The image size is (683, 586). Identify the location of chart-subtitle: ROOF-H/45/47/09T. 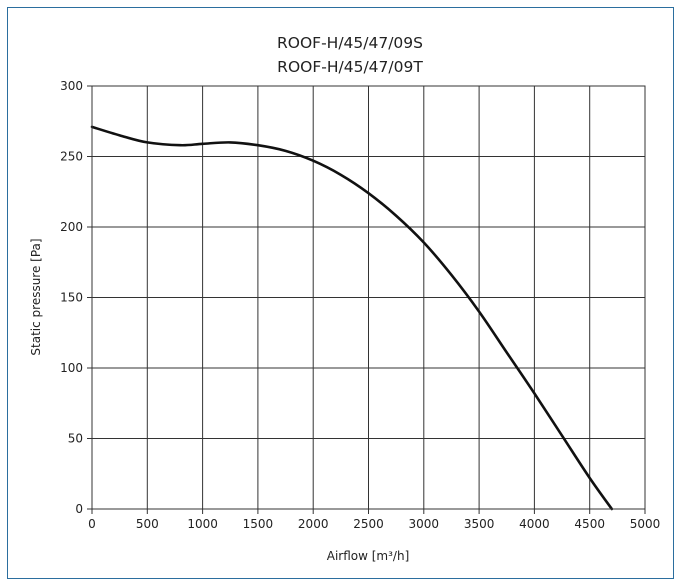
(350, 67).